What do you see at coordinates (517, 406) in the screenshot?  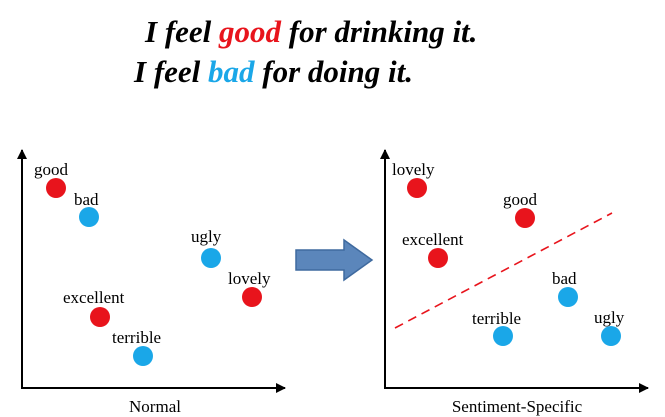 I see `panel-caption: Sentiment-Specific` at bounding box center [517, 406].